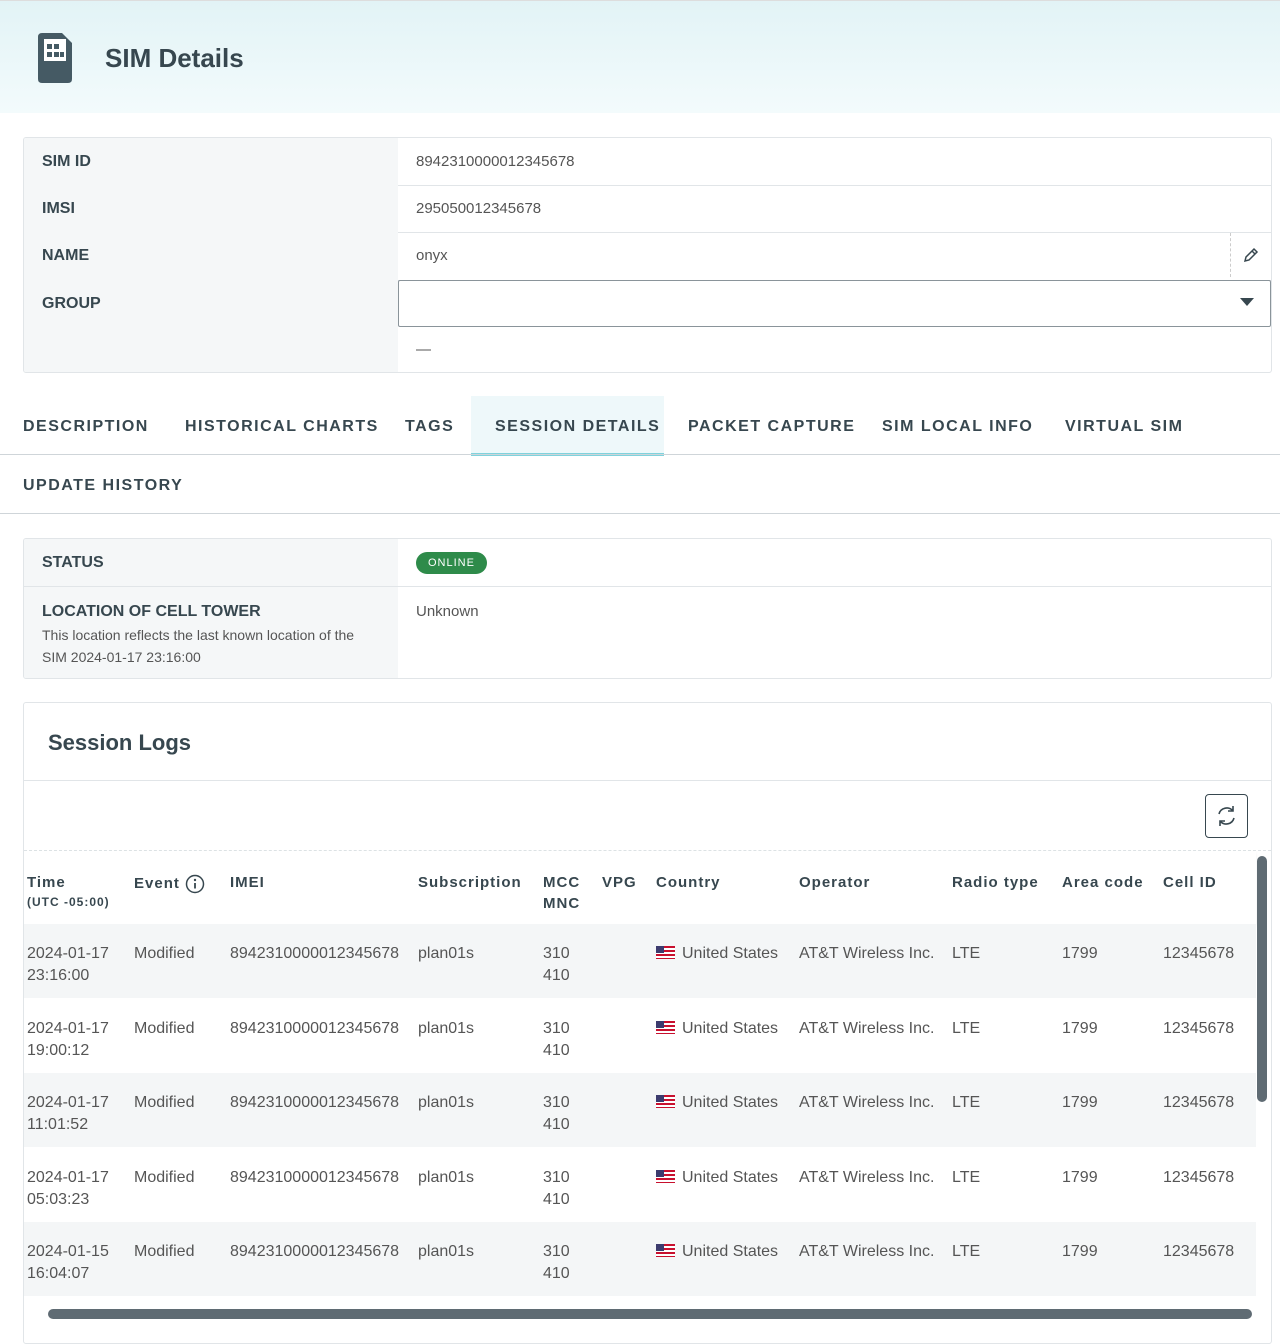  Describe the element at coordinates (66, 161) in the screenshot. I see `label: SIM ID` at that location.